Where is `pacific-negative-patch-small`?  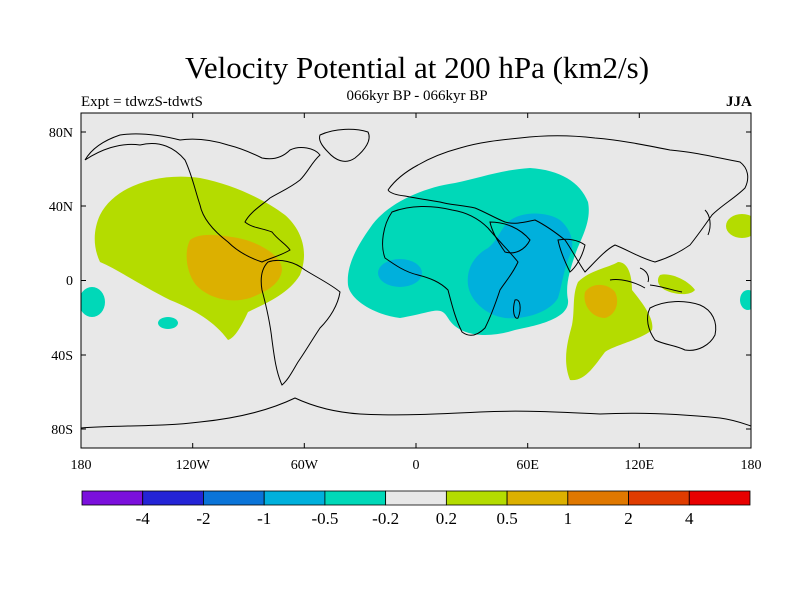
pacific-negative-patch-small is located at coordinates (168, 323).